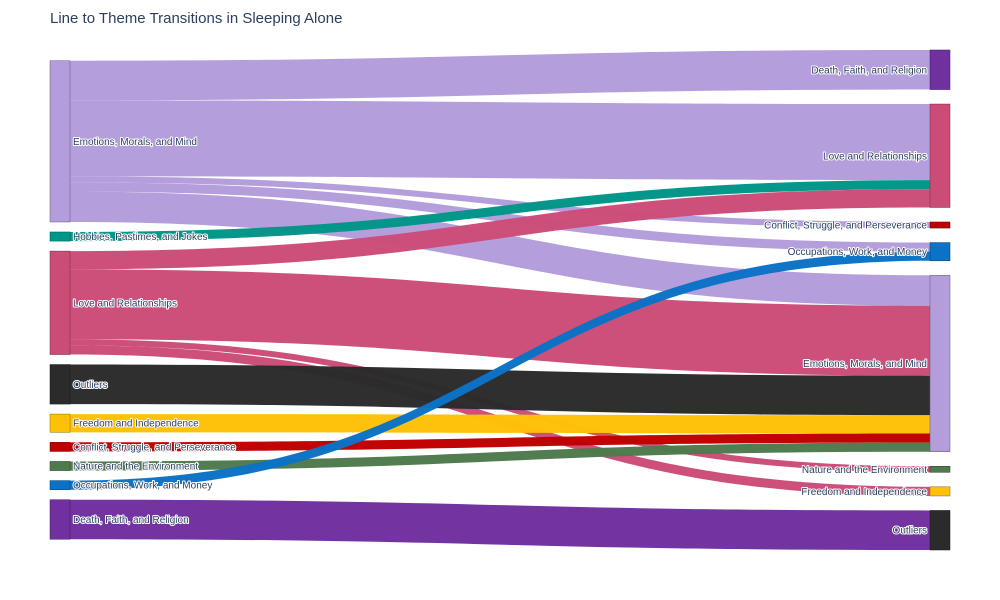  I want to click on link-love-and-relationships-to-love-and-relationships, so click(500, 229).